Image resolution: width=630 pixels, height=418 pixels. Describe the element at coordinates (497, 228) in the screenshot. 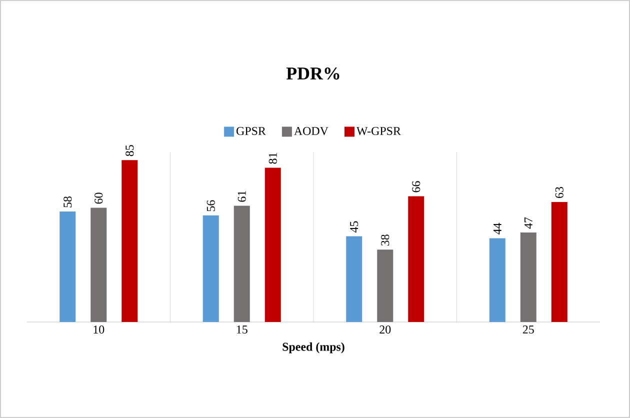

I see `data-label: 44` at that location.